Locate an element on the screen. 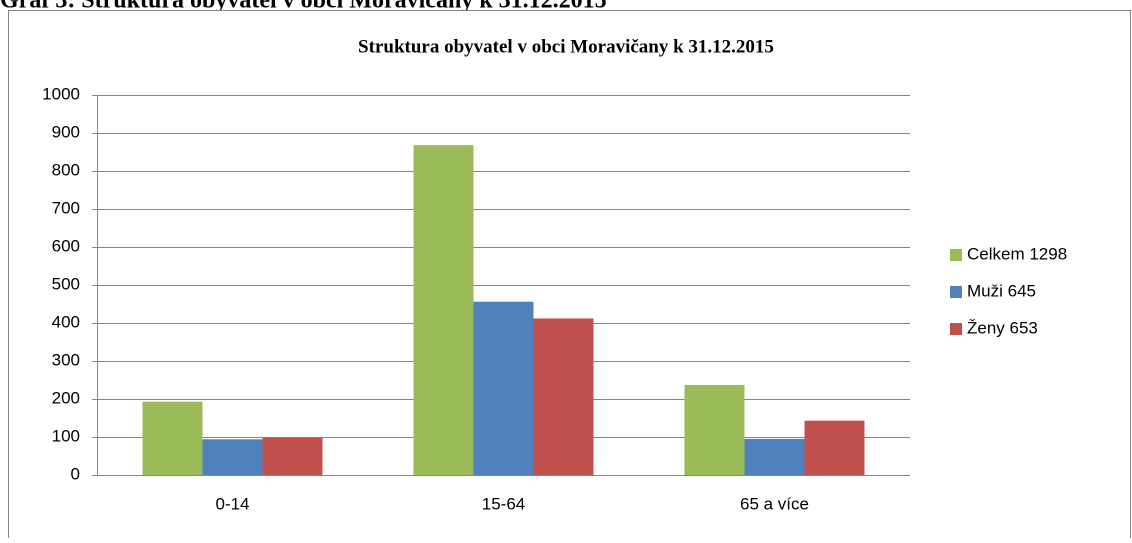 The height and width of the screenshot is (543, 1132). legend-label: Ženy 653 is located at coordinates (1002, 327).